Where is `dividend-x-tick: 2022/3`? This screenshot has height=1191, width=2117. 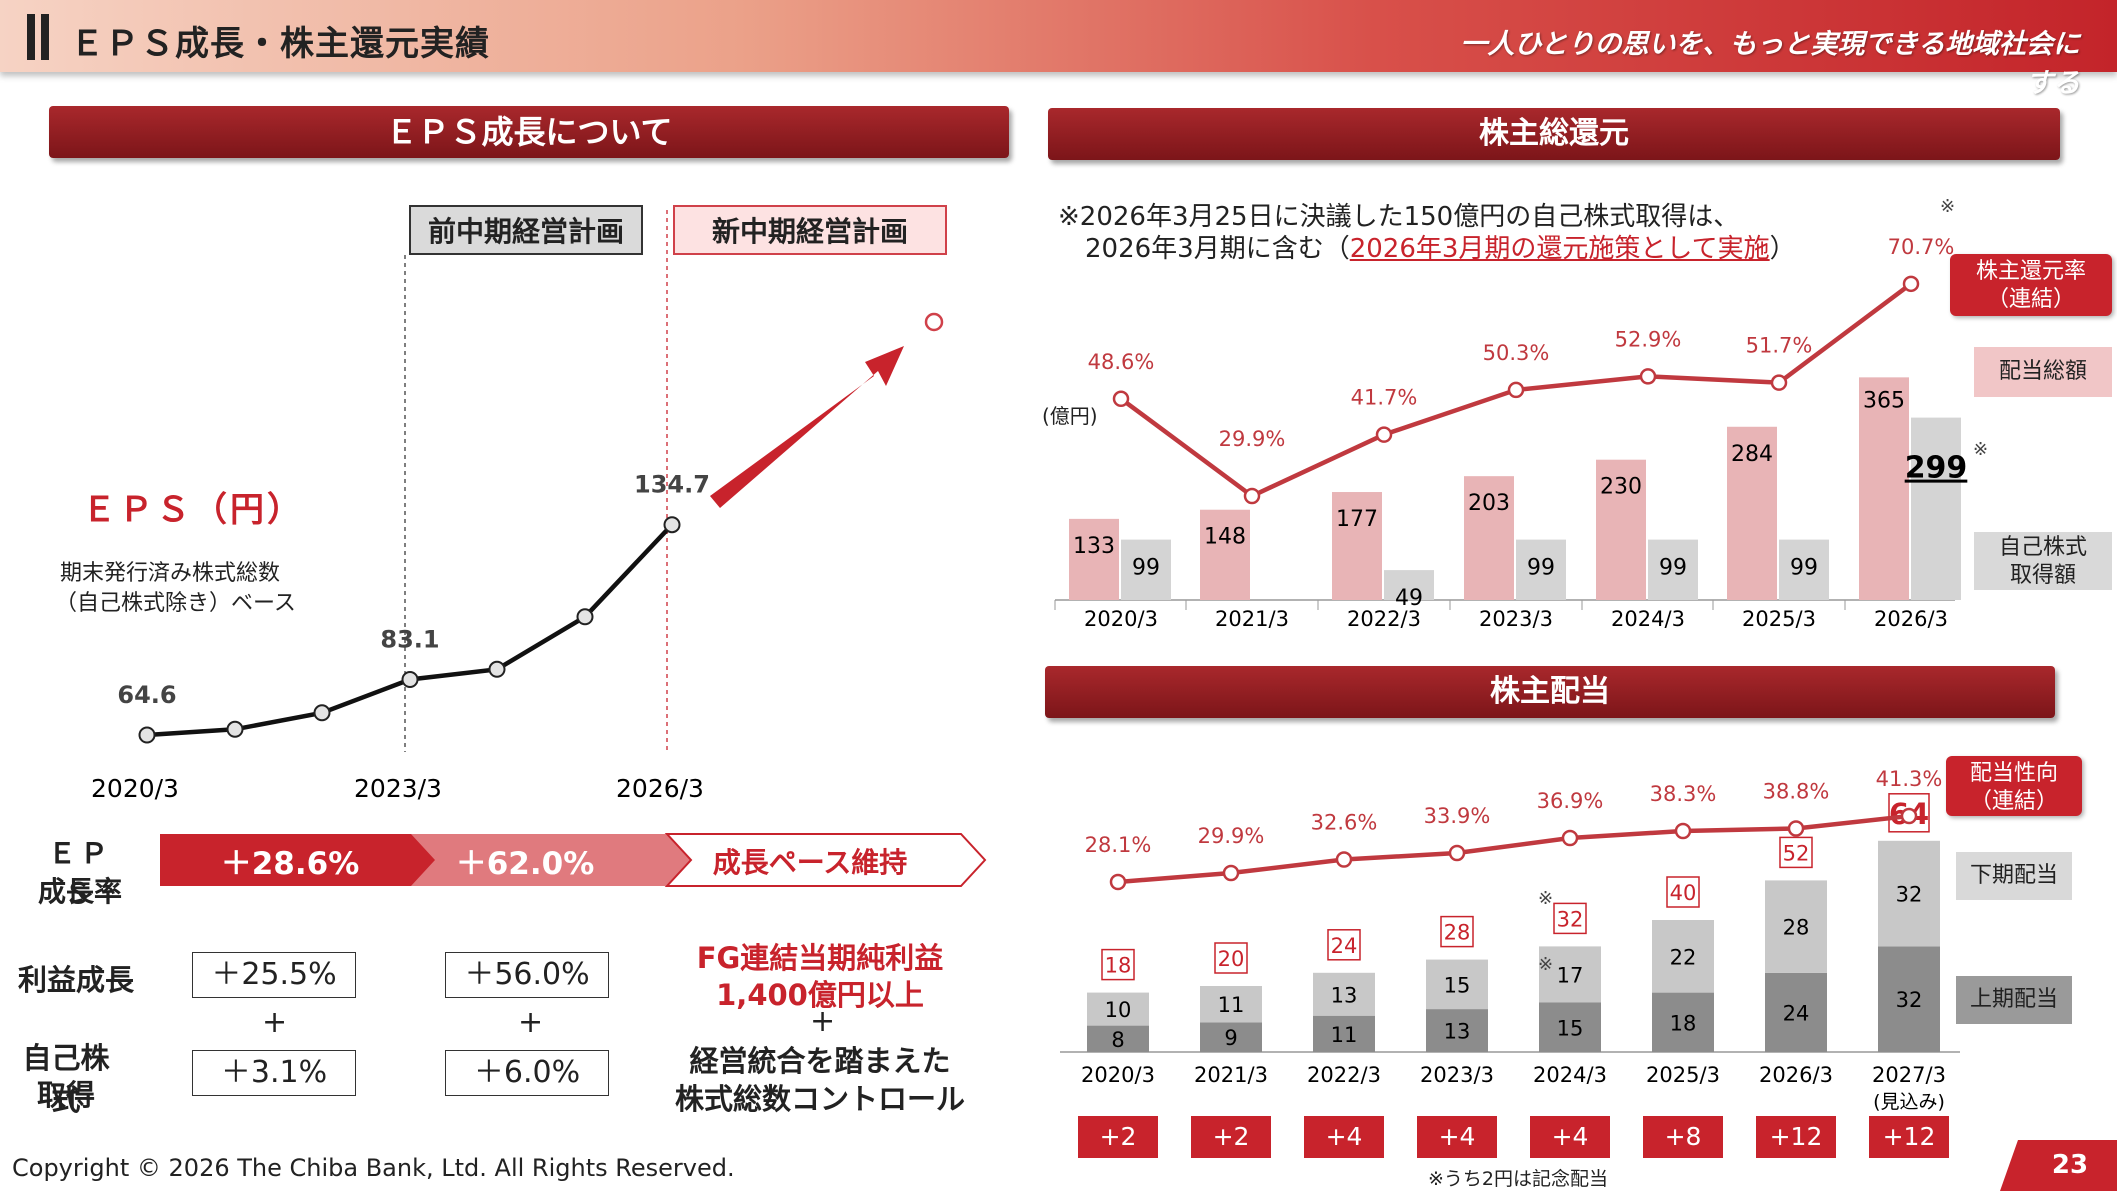
dividend-x-tick: 2022/3 is located at coordinates (1344, 1075).